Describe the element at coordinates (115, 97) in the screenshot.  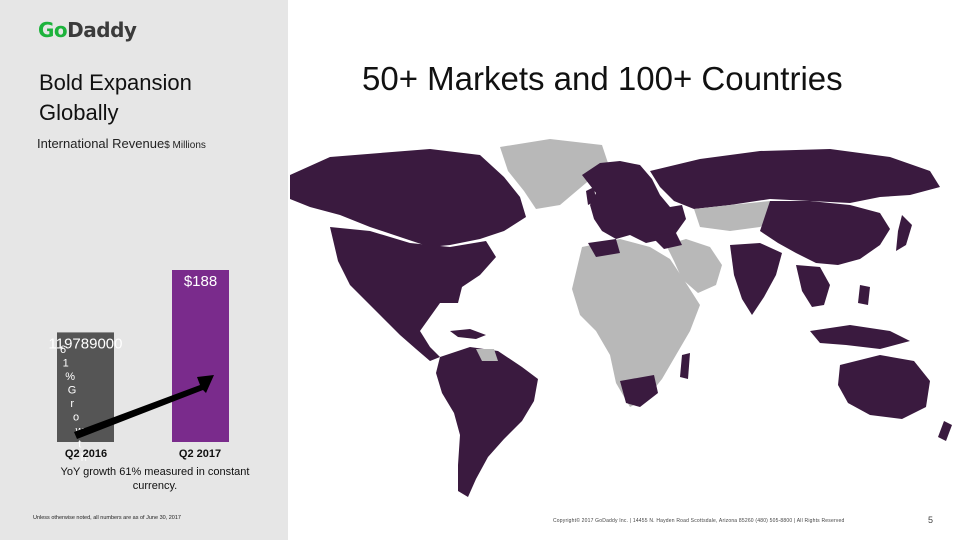
I see `panel-title: Bold Expansion Globally` at that location.